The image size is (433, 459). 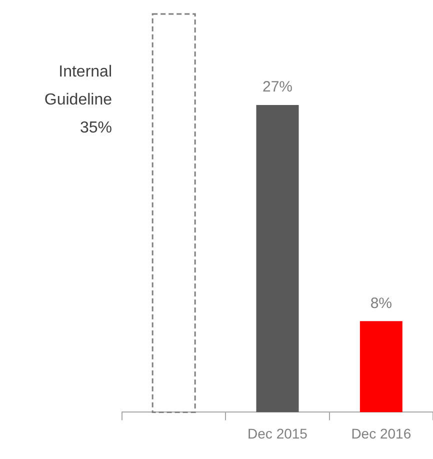 I want to click on text: Internal Guideline 35%, so click(x=78, y=99).